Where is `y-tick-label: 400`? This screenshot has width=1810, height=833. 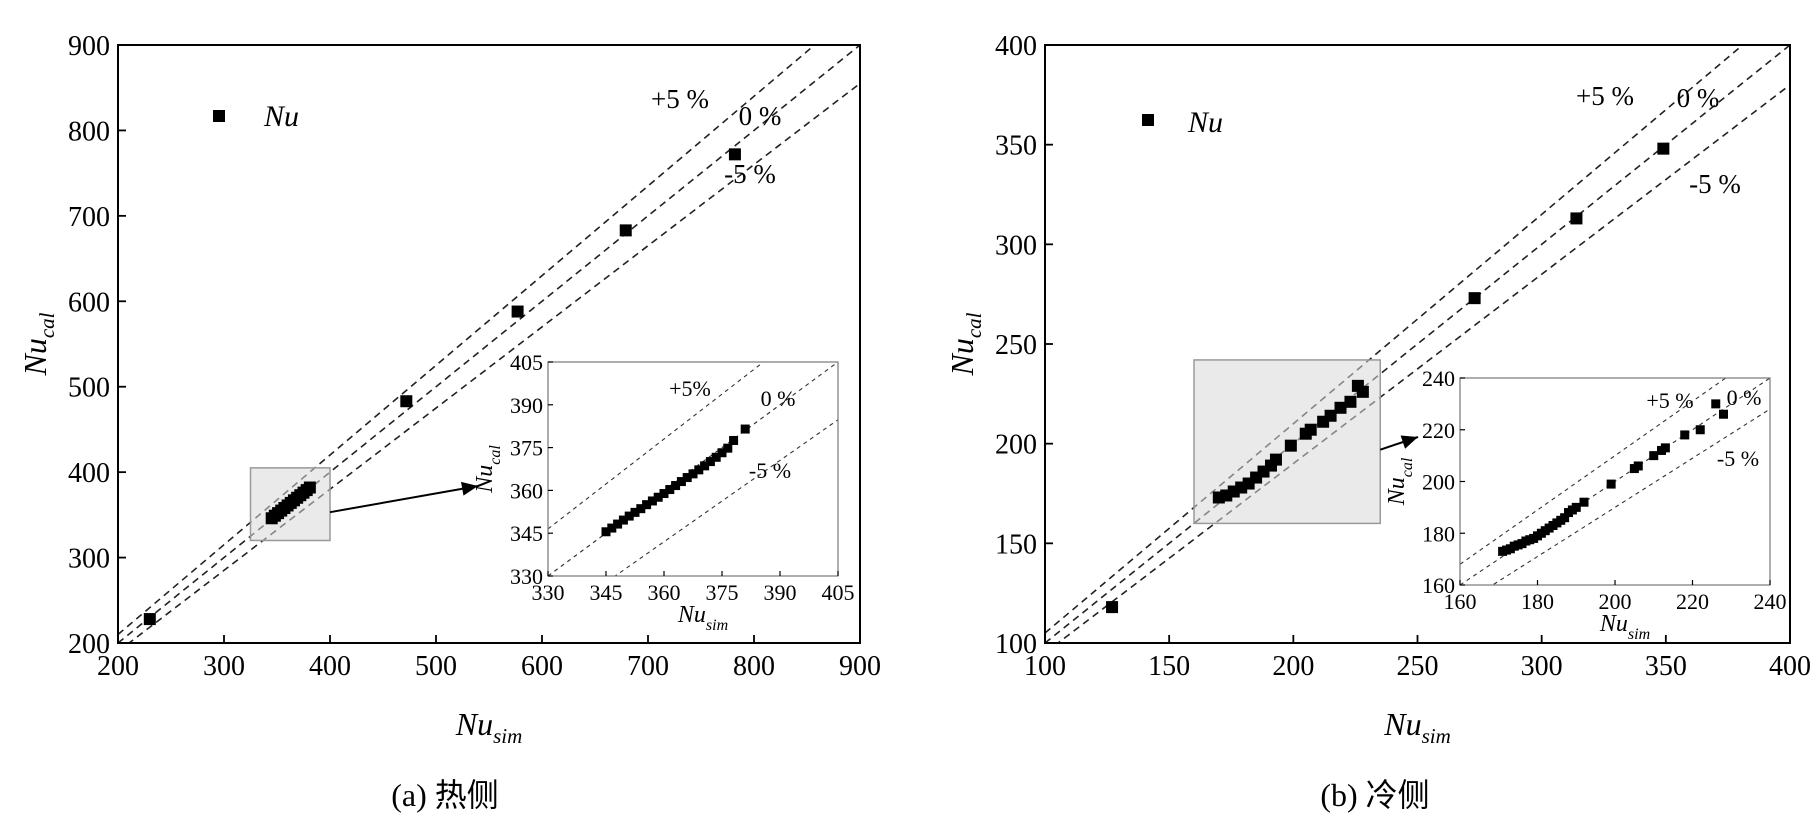 y-tick-label: 400 is located at coordinates (89, 473).